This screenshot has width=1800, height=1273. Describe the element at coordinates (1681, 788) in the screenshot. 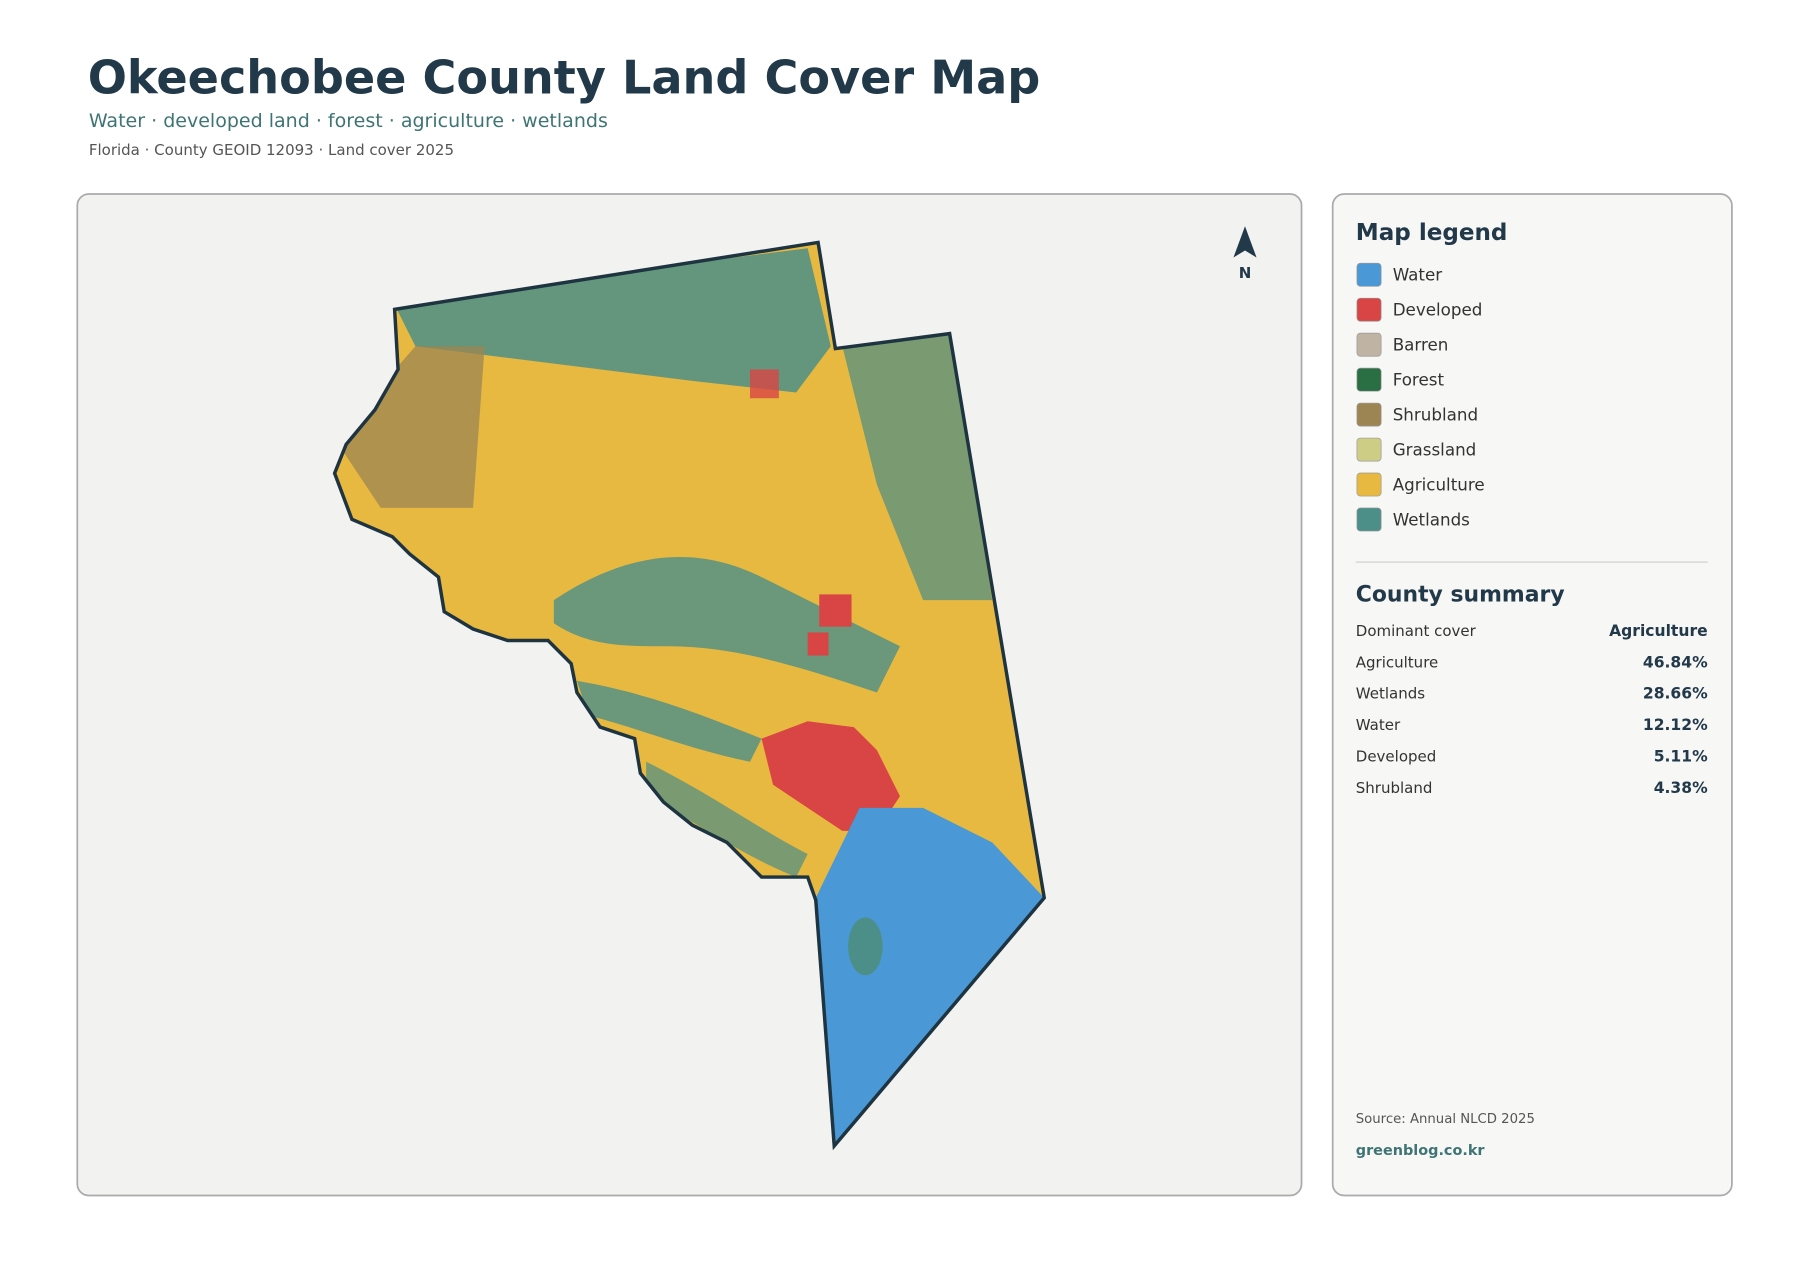

I see `summary-value: 4.38%` at that location.